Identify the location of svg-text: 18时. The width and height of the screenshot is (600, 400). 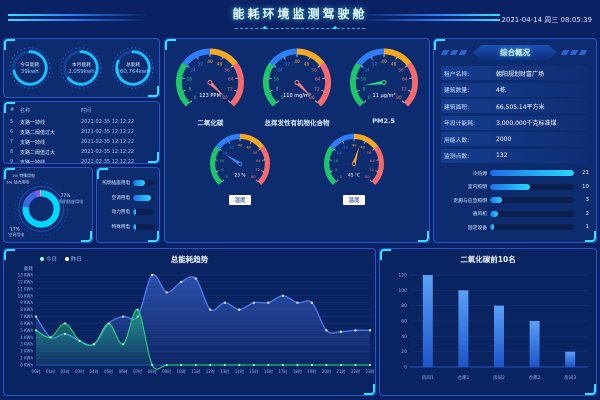
(297, 371).